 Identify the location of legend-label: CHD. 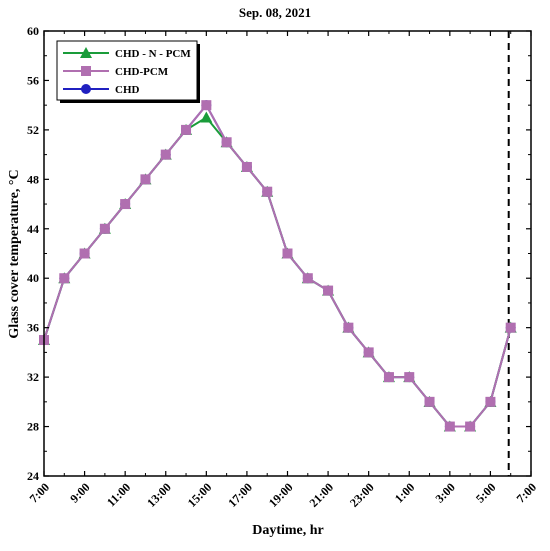
(127, 90).